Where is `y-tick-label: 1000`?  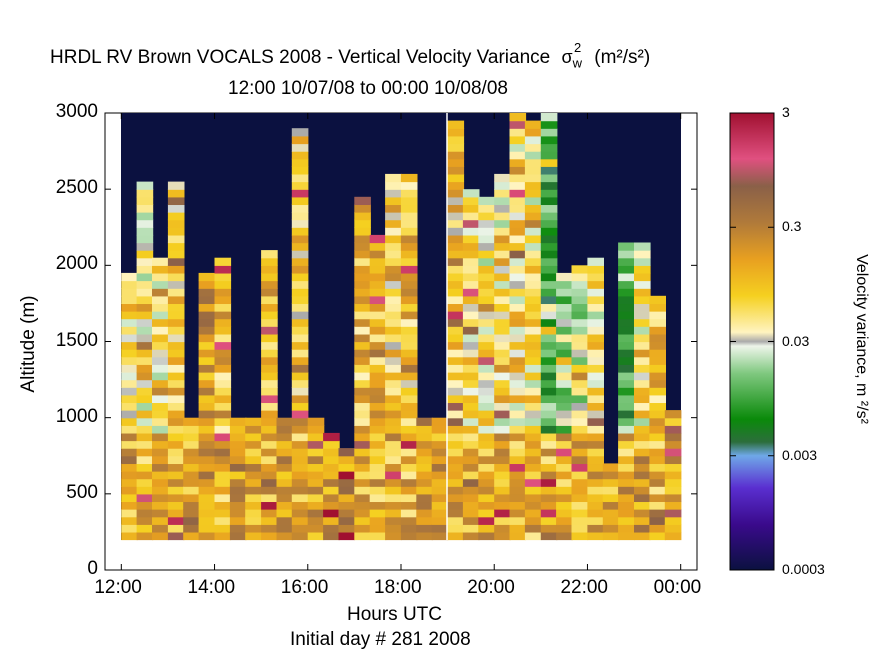
y-tick-label: 1000 is located at coordinates (76, 416).